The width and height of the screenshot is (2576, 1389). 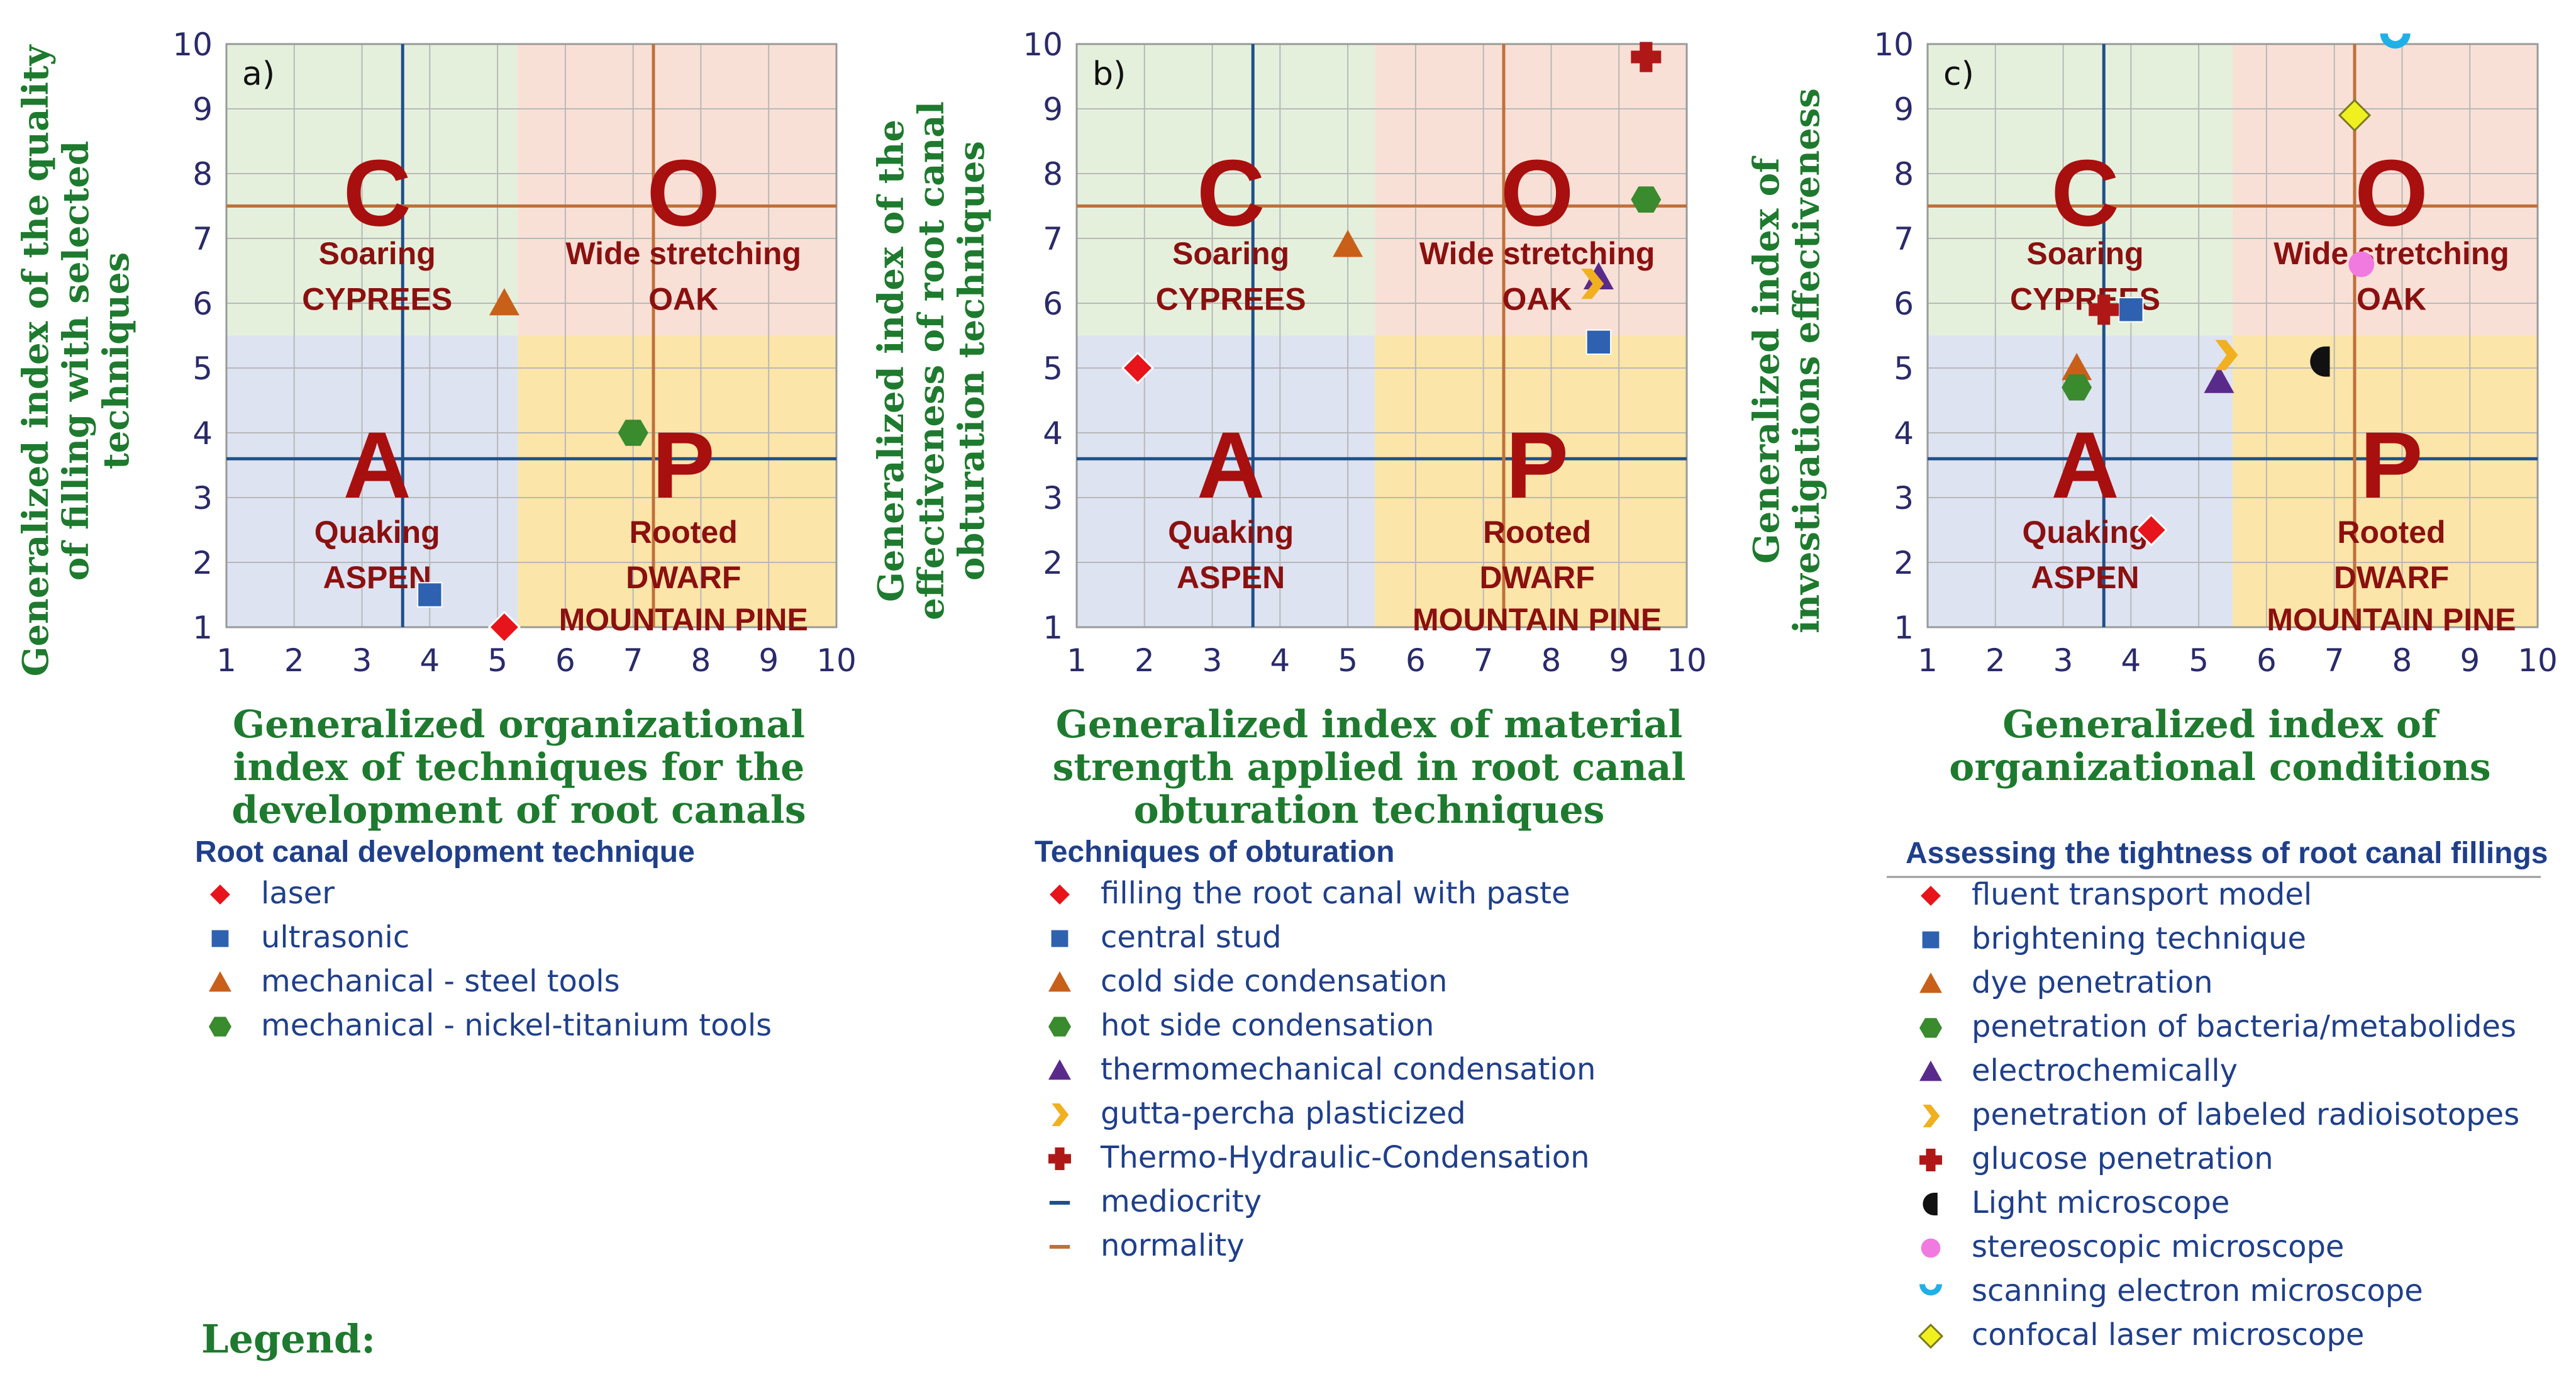 What do you see at coordinates (2197, 1290) in the screenshot?
I see `legend-item-label: scanning electron microscope` at bounding box center [2197, 1290].